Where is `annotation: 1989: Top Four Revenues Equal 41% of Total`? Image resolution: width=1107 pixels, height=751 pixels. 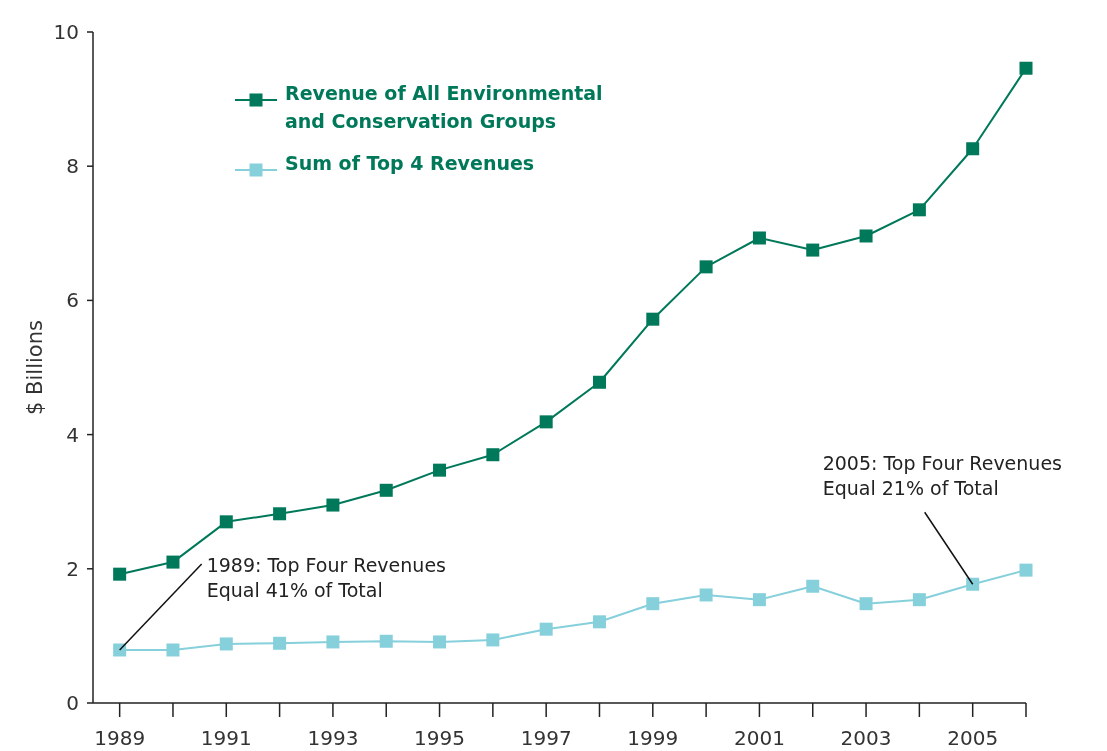
annotation: 1989: Top Four Revenues Equal 41% of Total is located at coordinates (326, 577).